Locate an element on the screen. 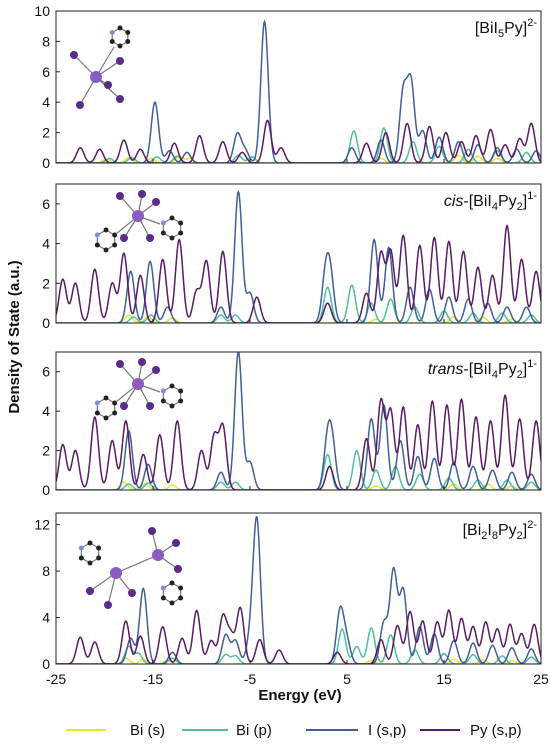  panel-title: [BiI5Py]2- is located at coordinates (506, 28).